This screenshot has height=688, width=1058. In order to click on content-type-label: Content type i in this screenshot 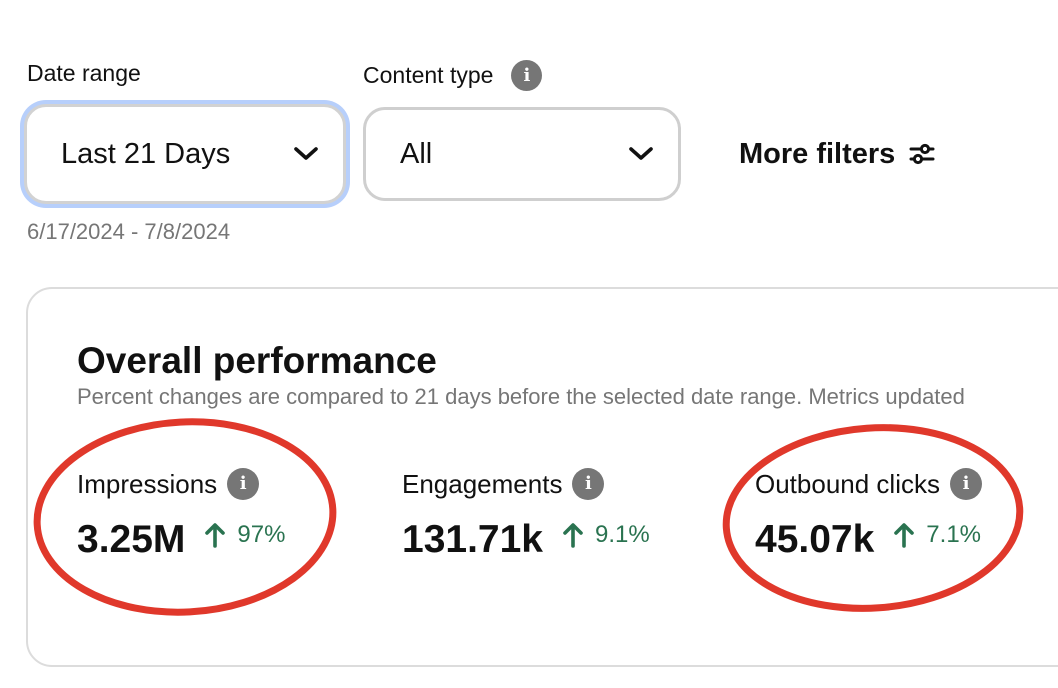, I will do `click(453, 75)`.